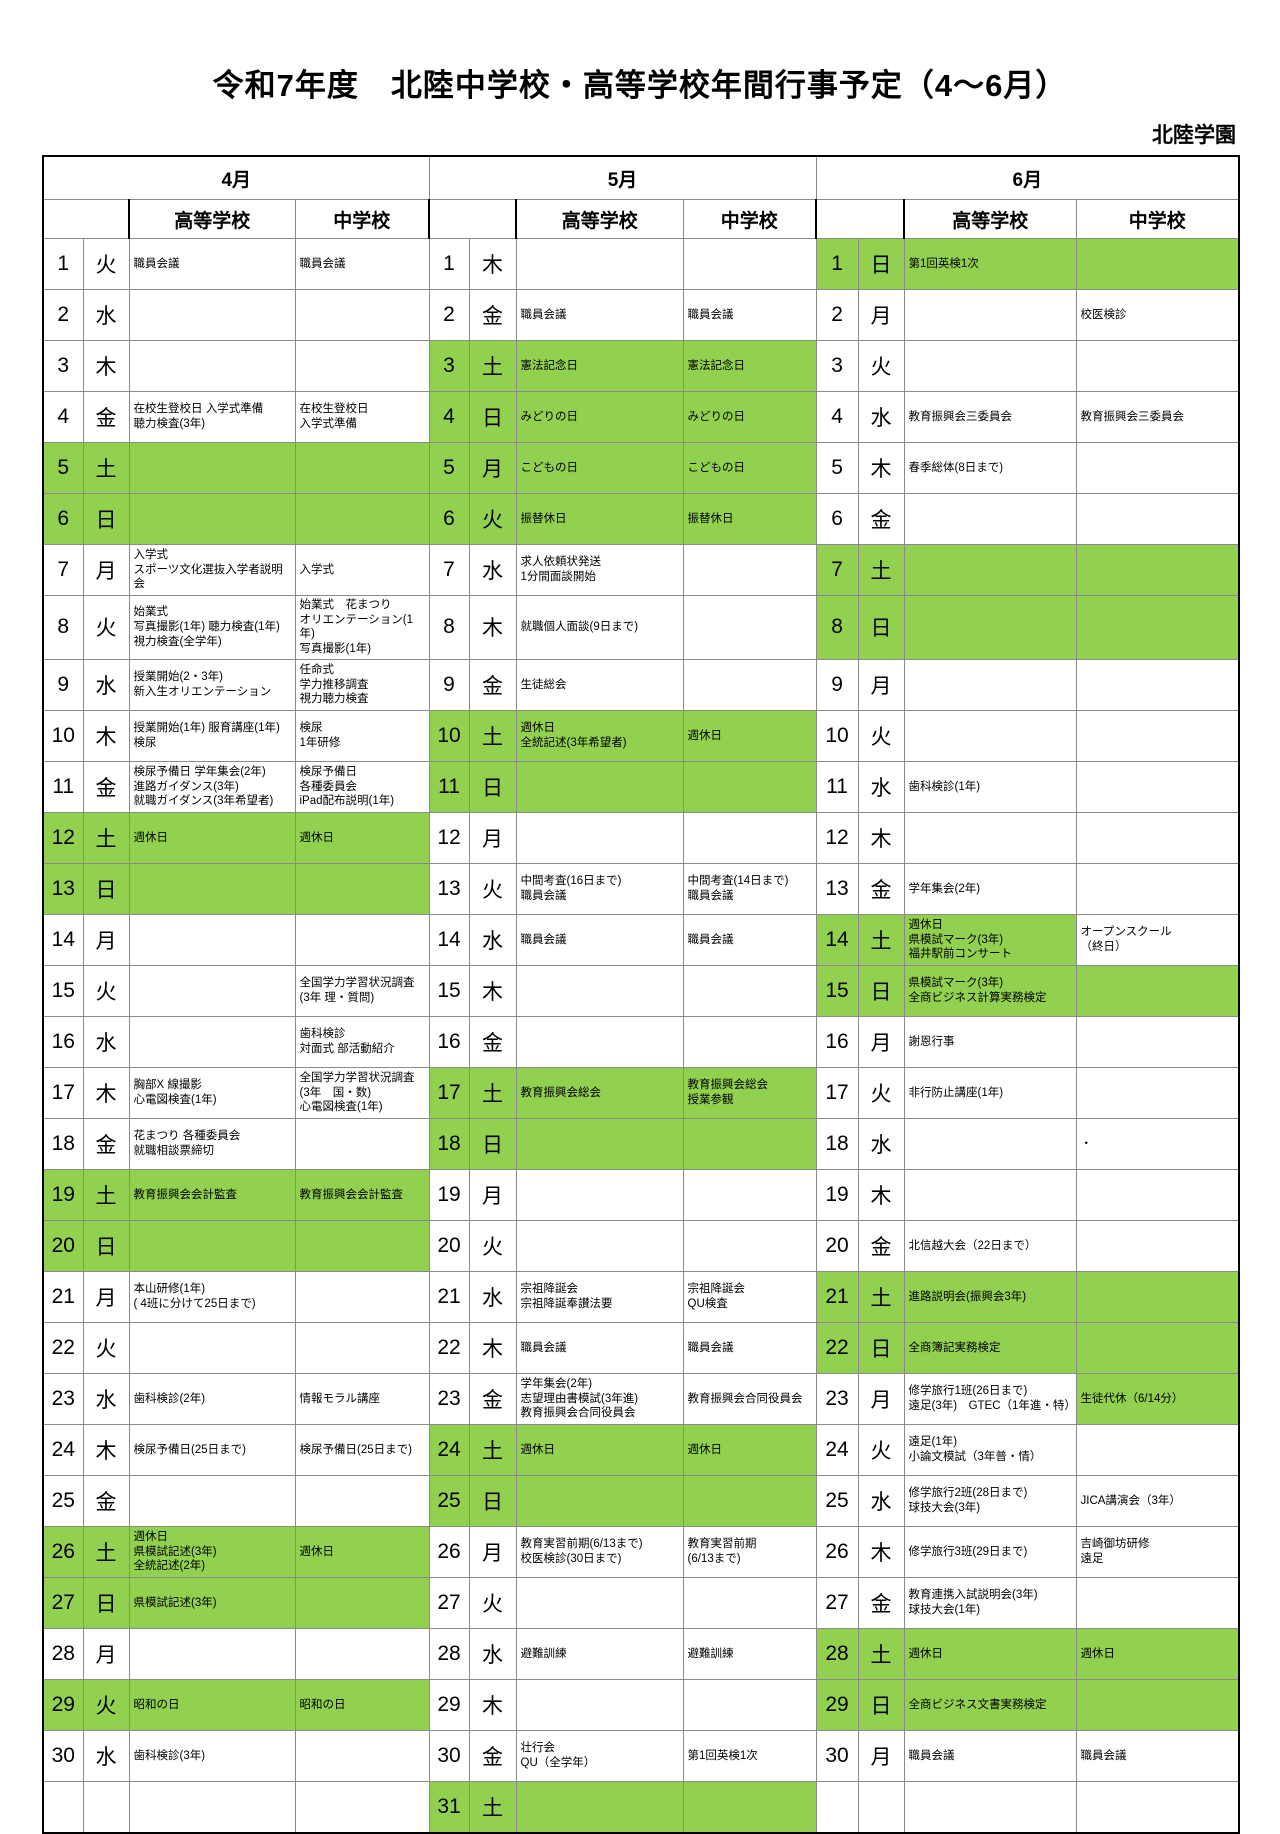  I want to click on hs-event-cell: 遠足(1年) 小論文模試（3年普・情）, so click(990, 1449).